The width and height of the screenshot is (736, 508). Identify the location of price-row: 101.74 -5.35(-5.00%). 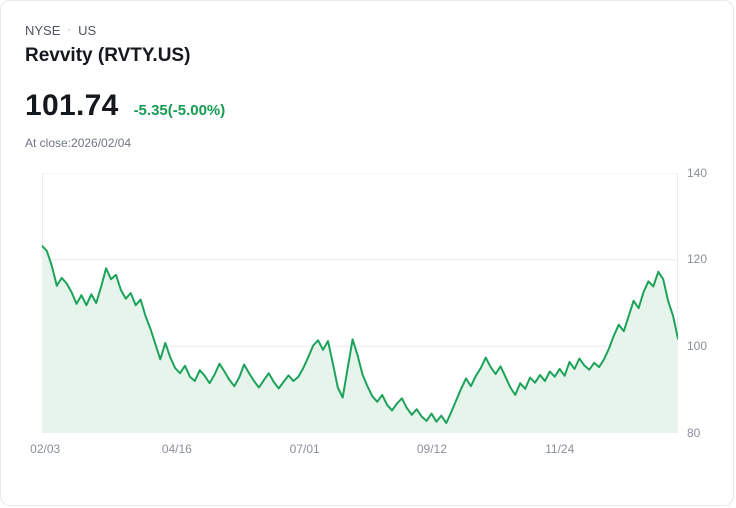
(367, 106).